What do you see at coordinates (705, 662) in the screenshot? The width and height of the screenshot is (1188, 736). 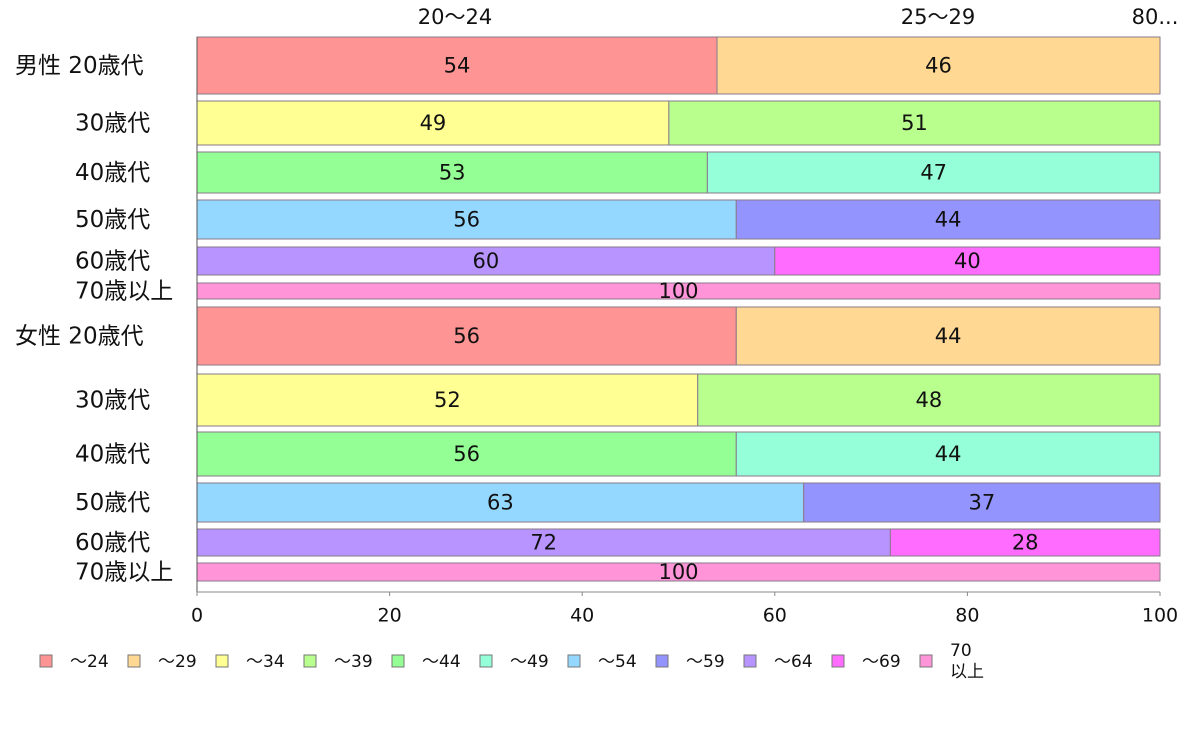 I see `legend-label: 〜59` at bounding box center [705, 662].